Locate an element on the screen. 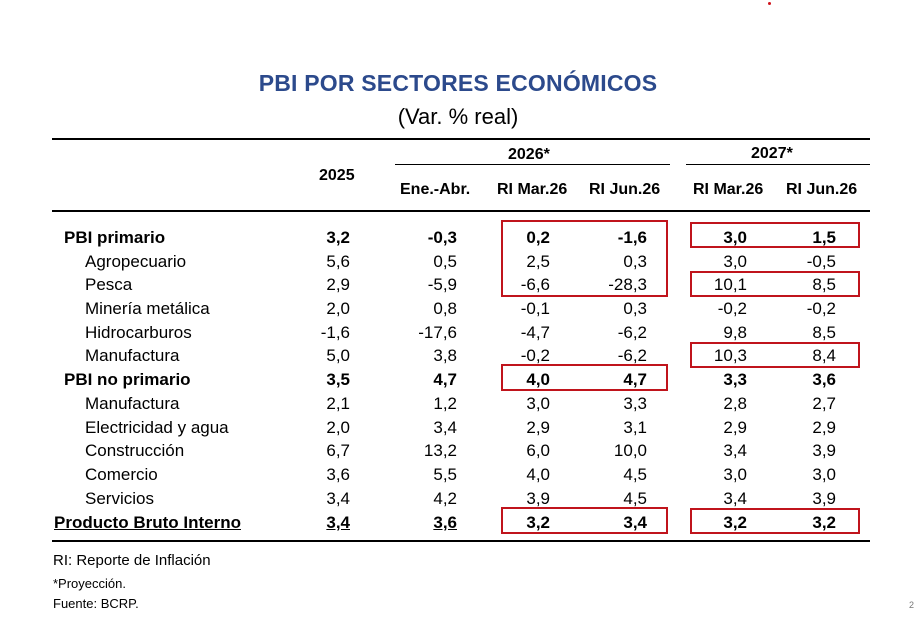 Image resolution: width=916 pixels, height=617 pixels. rule-2027-group is located at coordinates (778, 164).